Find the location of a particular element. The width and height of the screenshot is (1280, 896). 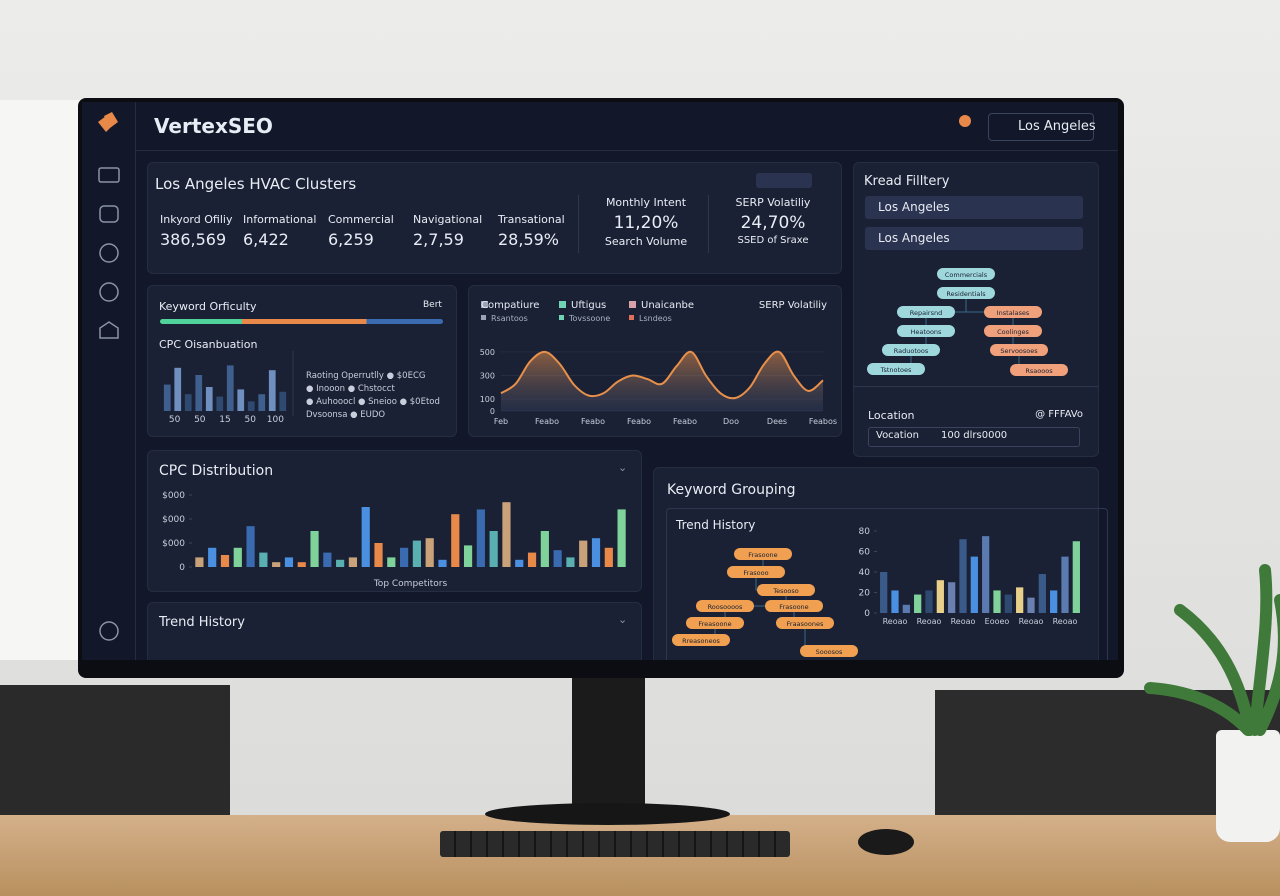

trend-panel: Trend History ⌄ is located at coordinates (394, 631).